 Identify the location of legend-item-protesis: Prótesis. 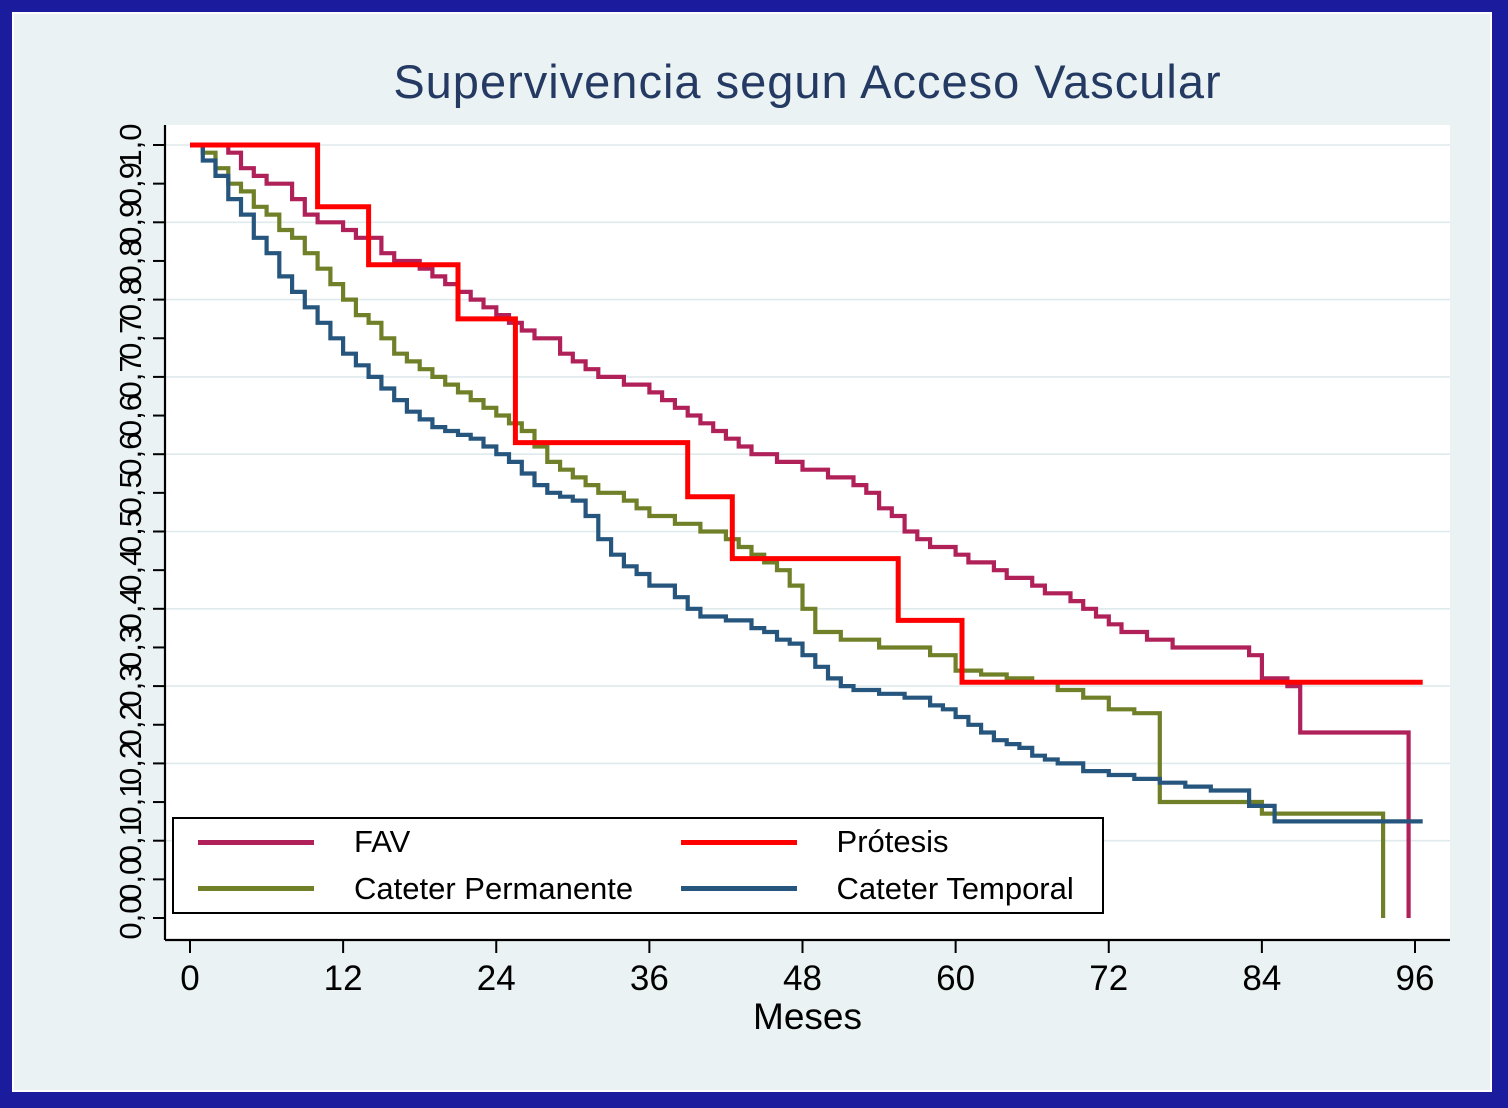
(879, 842).